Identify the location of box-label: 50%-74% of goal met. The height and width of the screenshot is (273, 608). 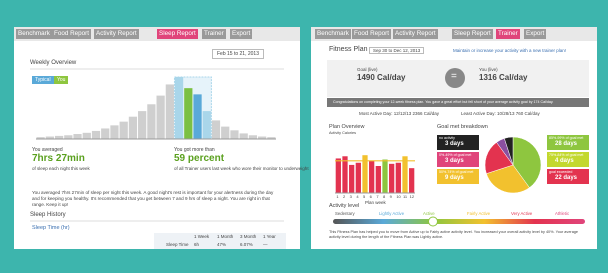
(456, 172).